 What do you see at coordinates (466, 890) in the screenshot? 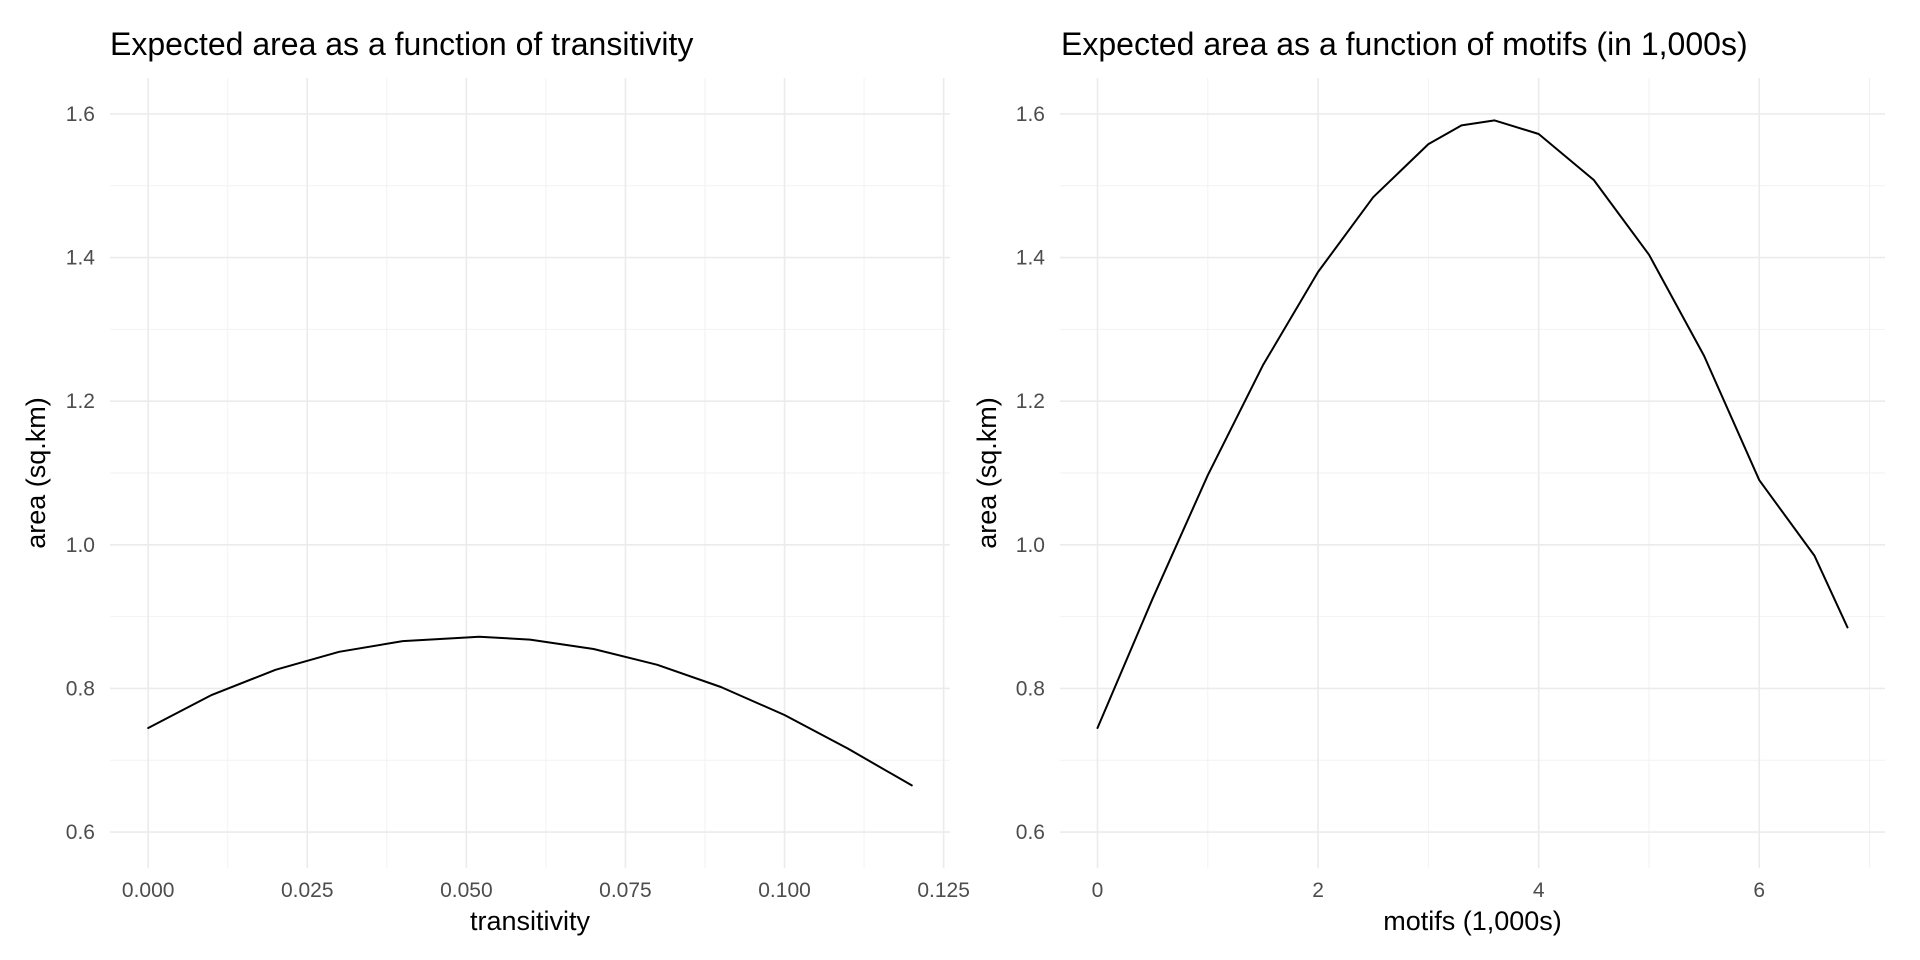
I see `x-tick-label: 0.050` at bounding box center [466, 890].